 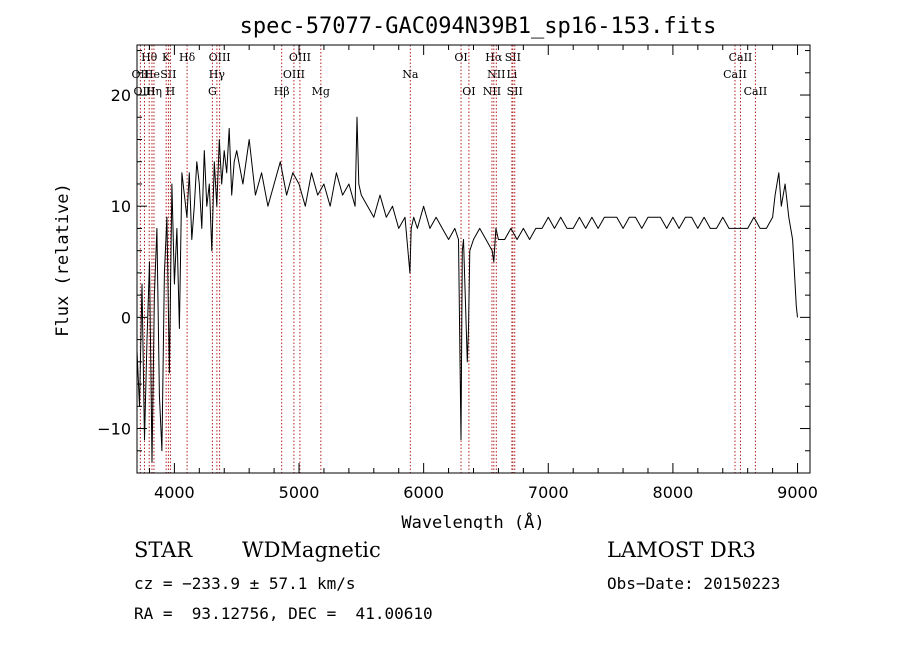 What do you see at coordinates (63, 260) in the screenshot?
I see `y-axis-label: Flux (relative)` at bounding box center [63, 260].